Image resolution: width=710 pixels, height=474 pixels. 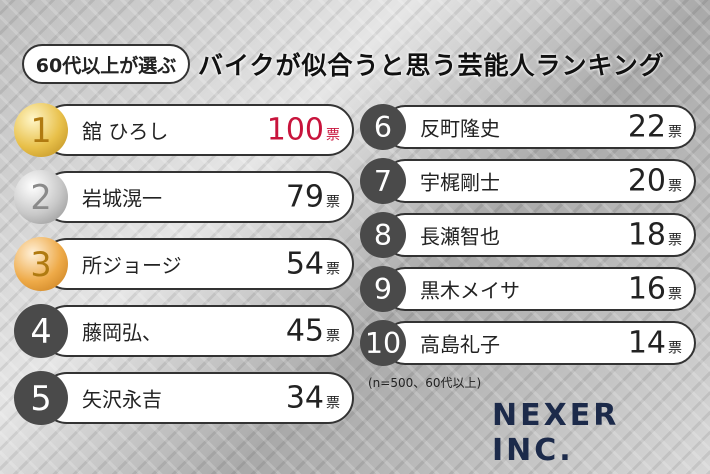 What do you see at coordinates (304, 331) in the screenshot?
I see `vote-count: 45` at bounding box center [304, 331].